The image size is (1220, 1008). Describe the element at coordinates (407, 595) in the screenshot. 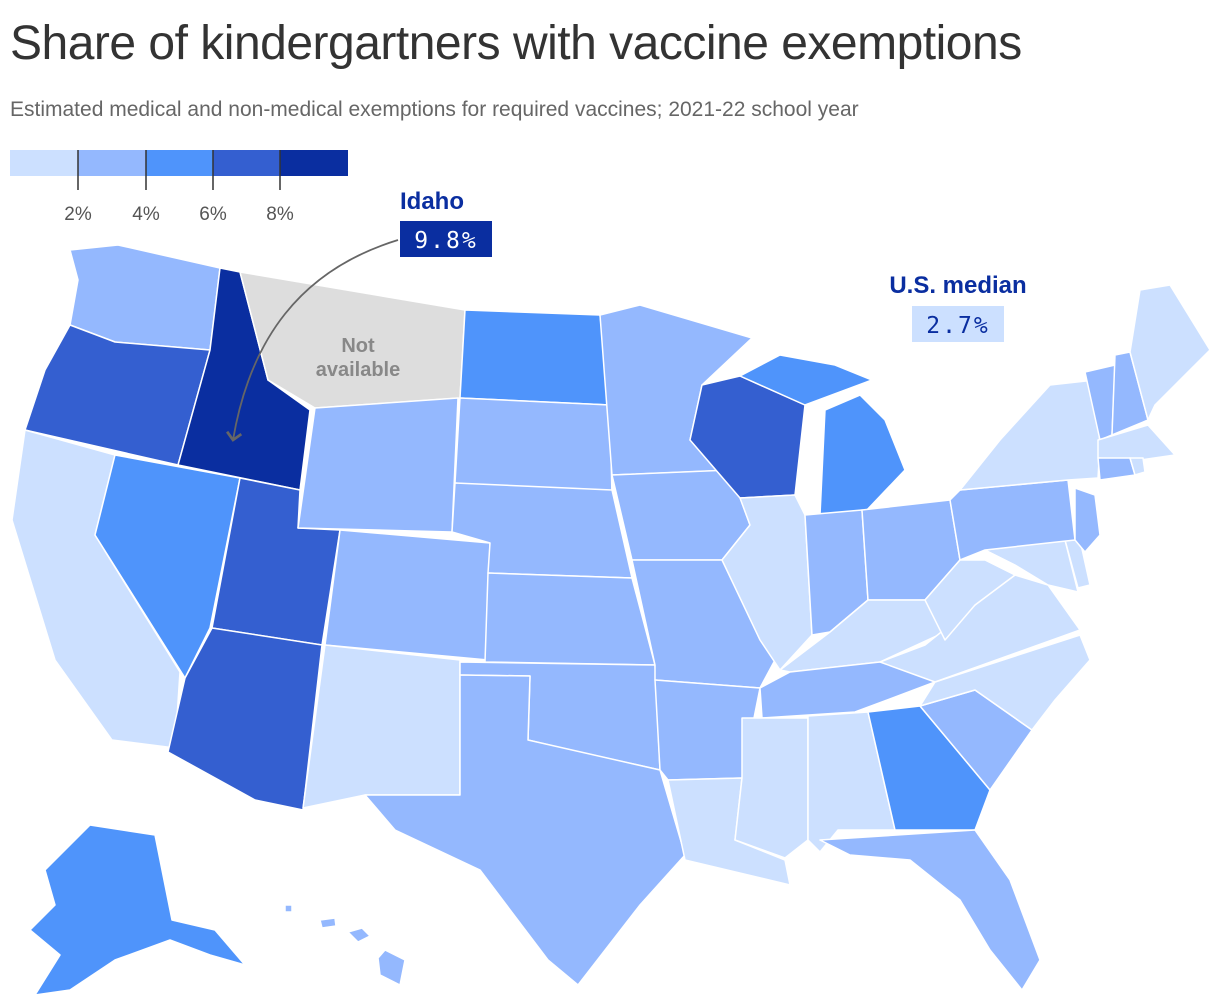

I see `state-colorado` at that location.